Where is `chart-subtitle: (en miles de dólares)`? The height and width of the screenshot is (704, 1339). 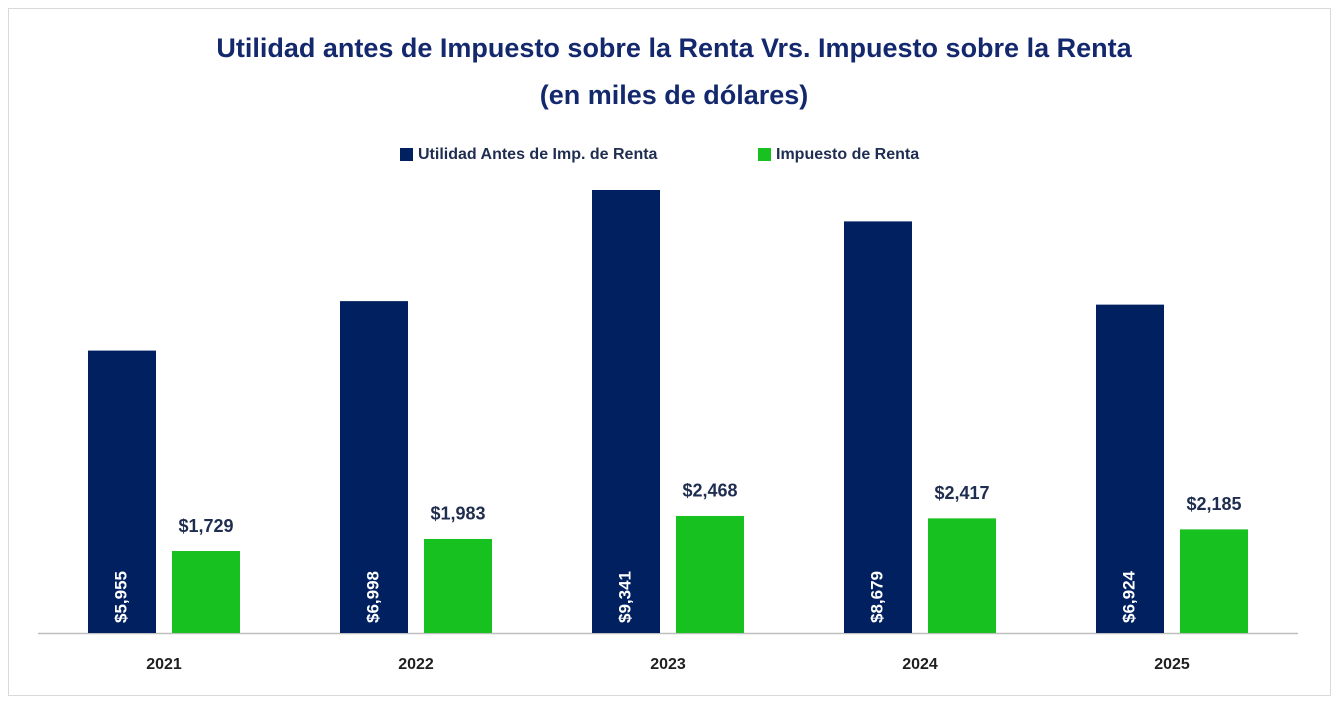 chart-subtitle: (en miles de dólares) is located at coordinates (674, 95).